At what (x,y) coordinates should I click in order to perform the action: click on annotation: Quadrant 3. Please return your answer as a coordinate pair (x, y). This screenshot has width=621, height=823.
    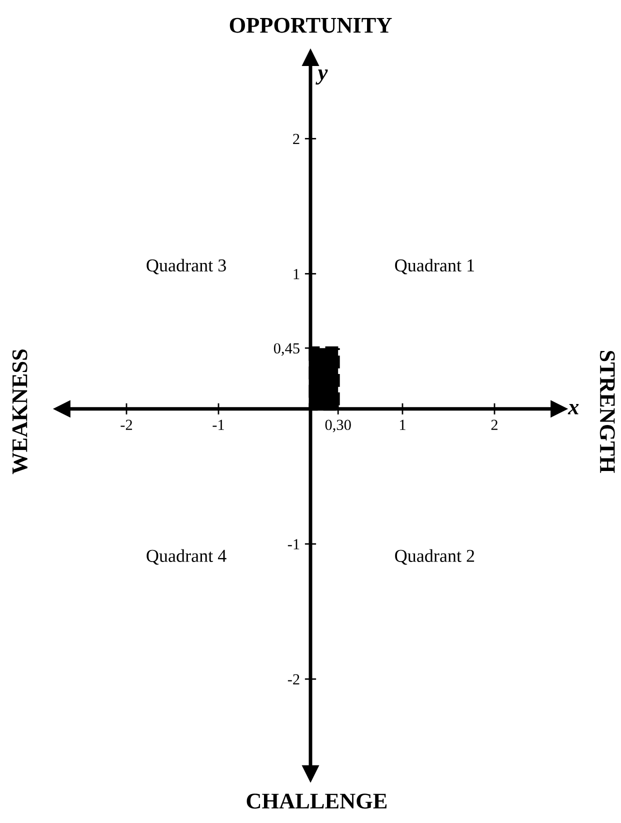
    Looking at the image, I should click on (186, 266).